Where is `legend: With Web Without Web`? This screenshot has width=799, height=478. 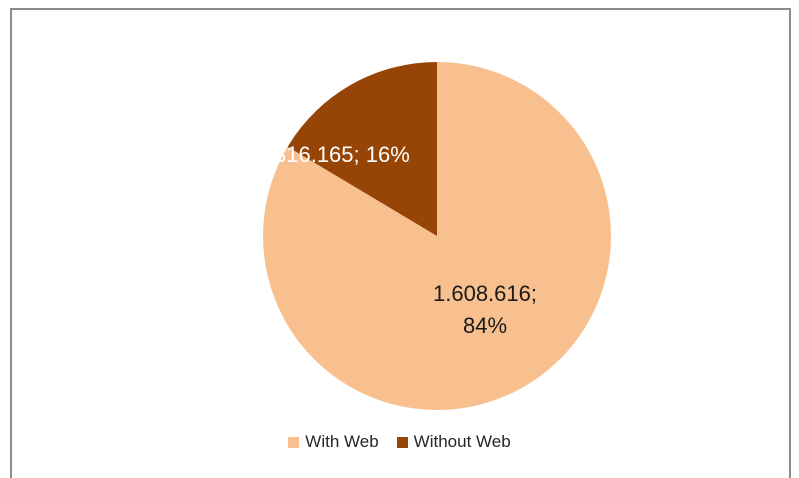 legend: With Web Without Web is located at coordinates (399, 442).